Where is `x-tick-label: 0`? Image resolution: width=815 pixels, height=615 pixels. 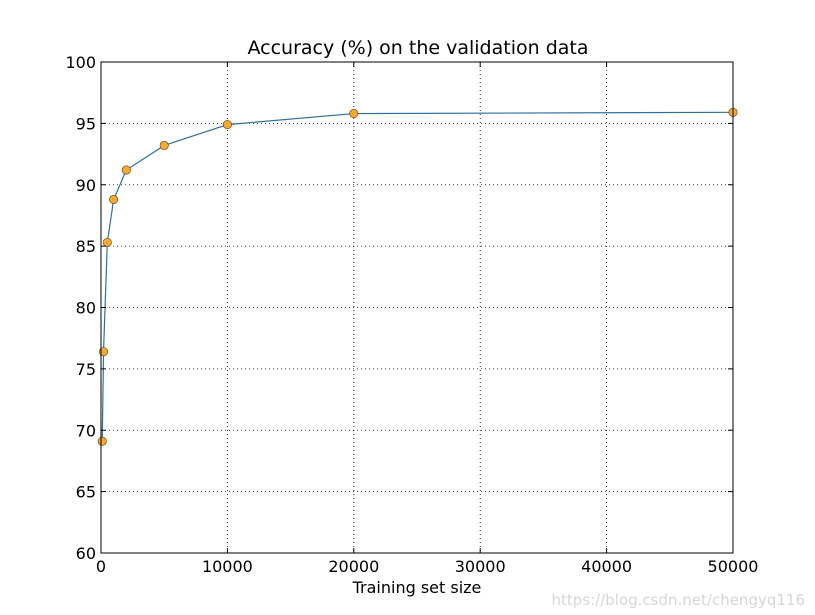
x-tick-label: 0 is located at coordinates (101, 566).